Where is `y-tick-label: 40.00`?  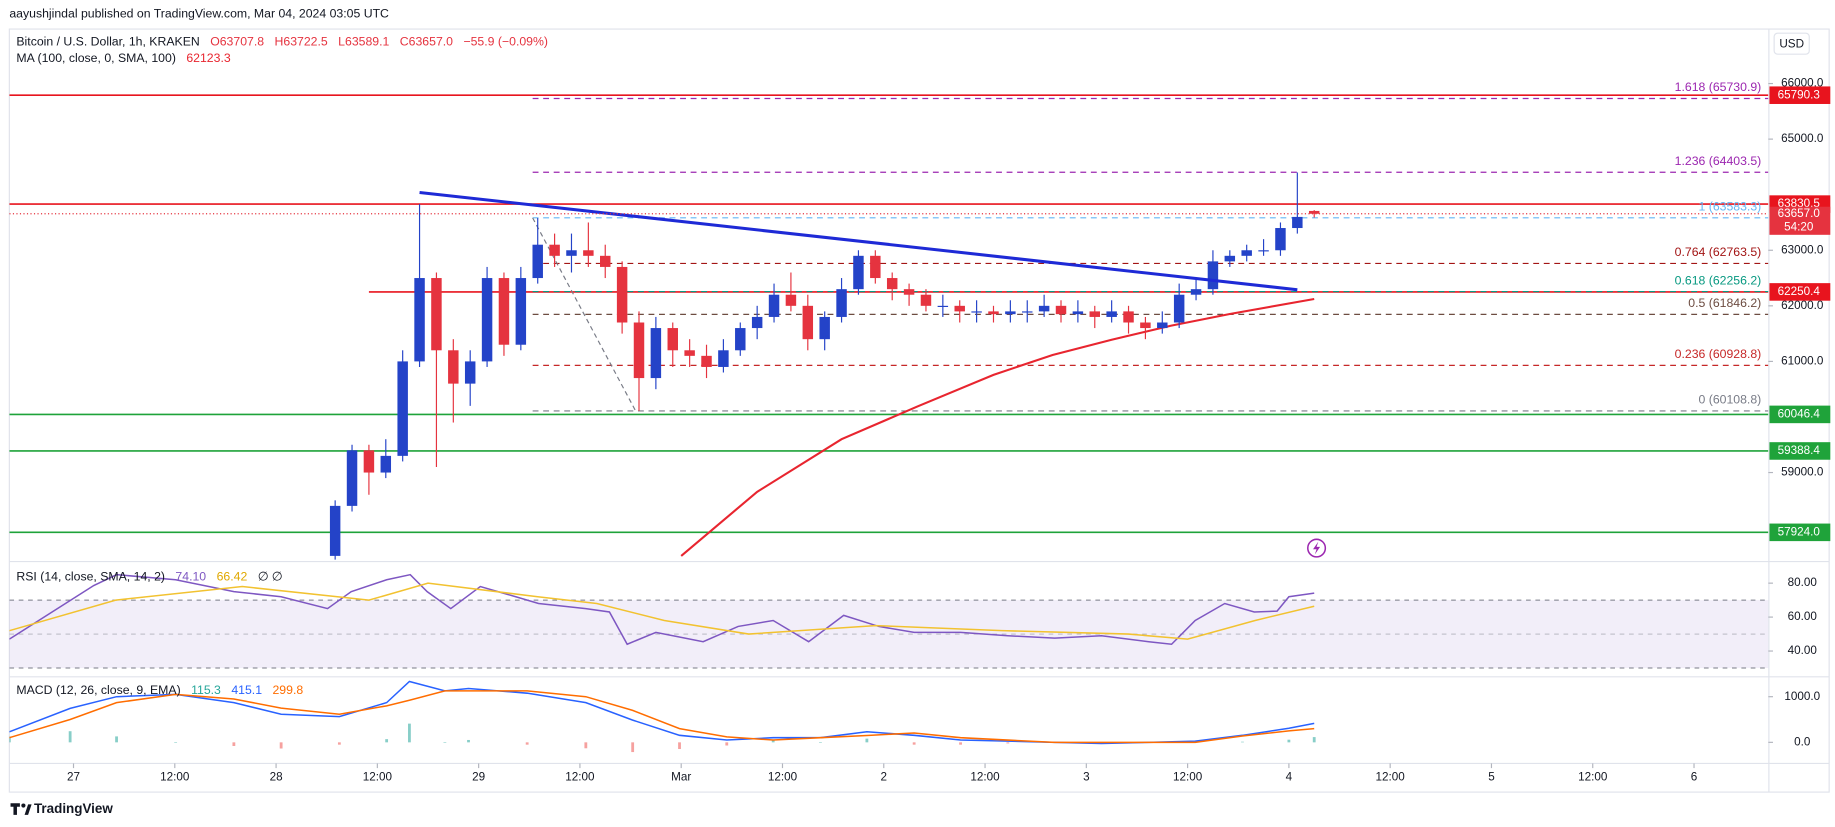
y-tick-label: 40.00 is located at coordinates (1803, 650).